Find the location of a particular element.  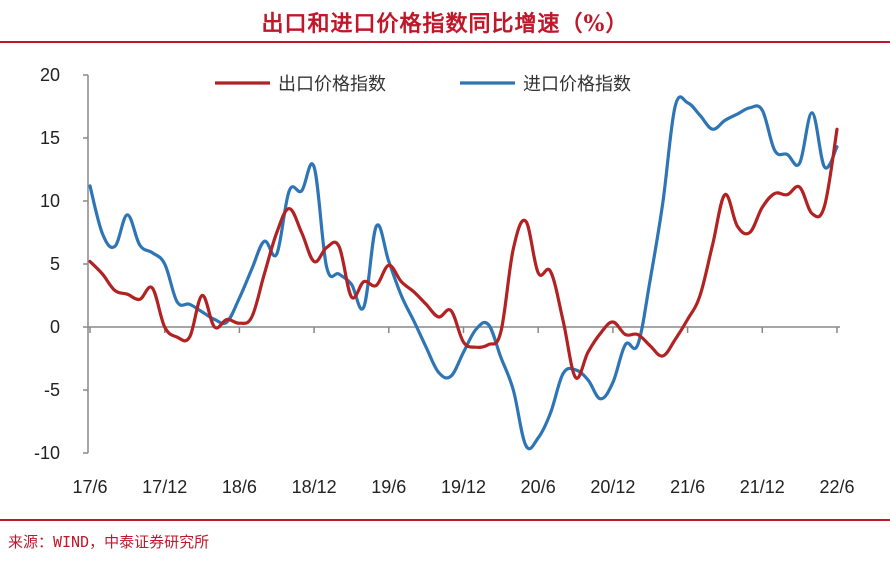

y-tick-label: 5 is located at coordinates (55, 264).